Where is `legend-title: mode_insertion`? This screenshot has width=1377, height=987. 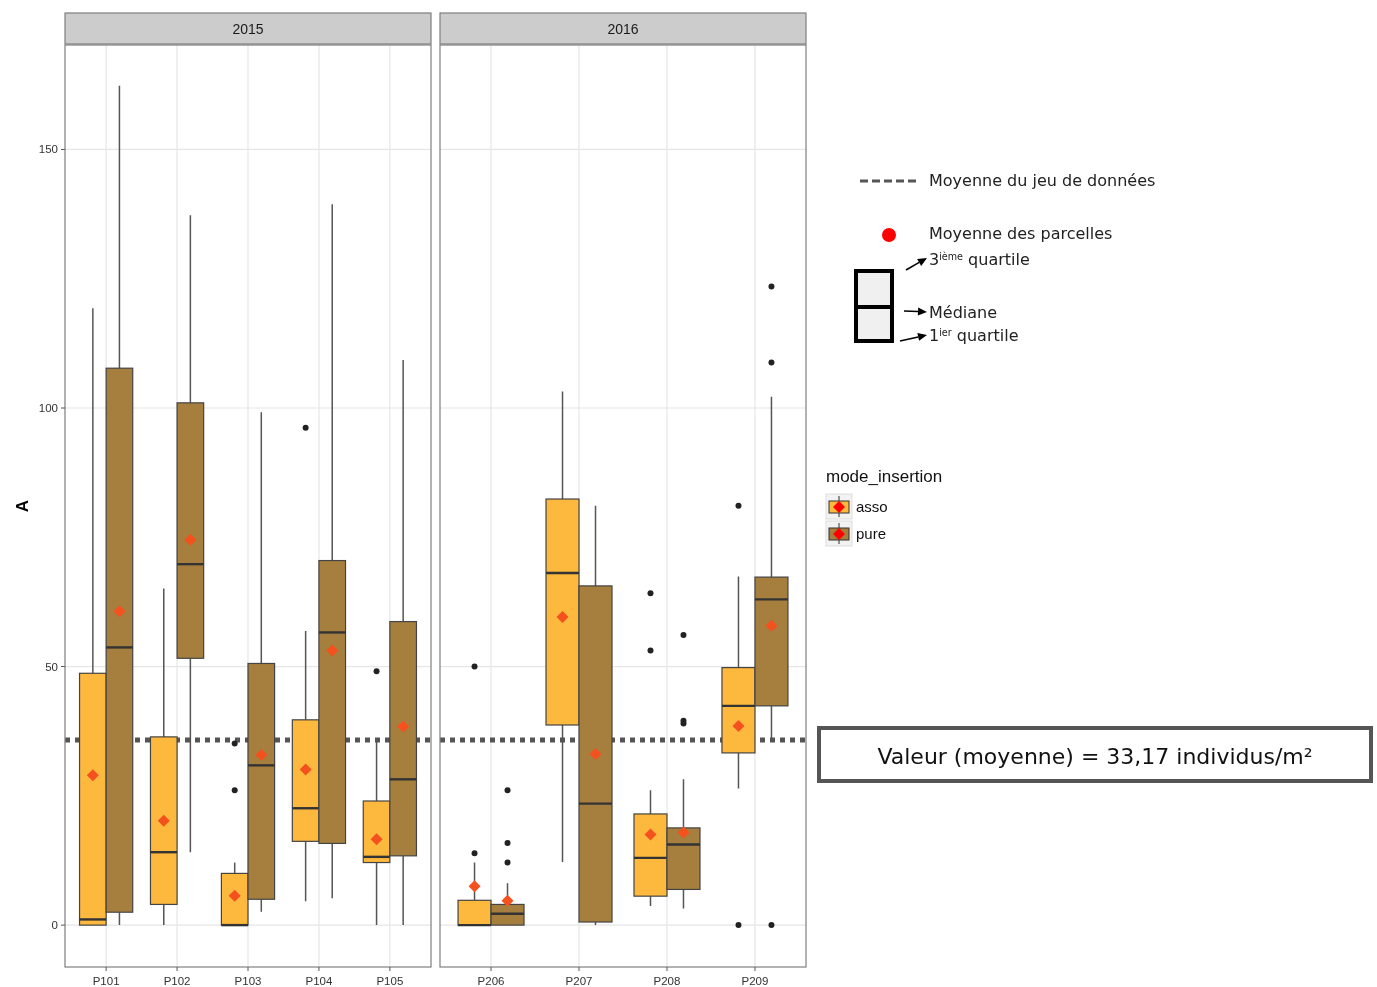 legend-title: mode_insertion is located at coordinates (884, 476).